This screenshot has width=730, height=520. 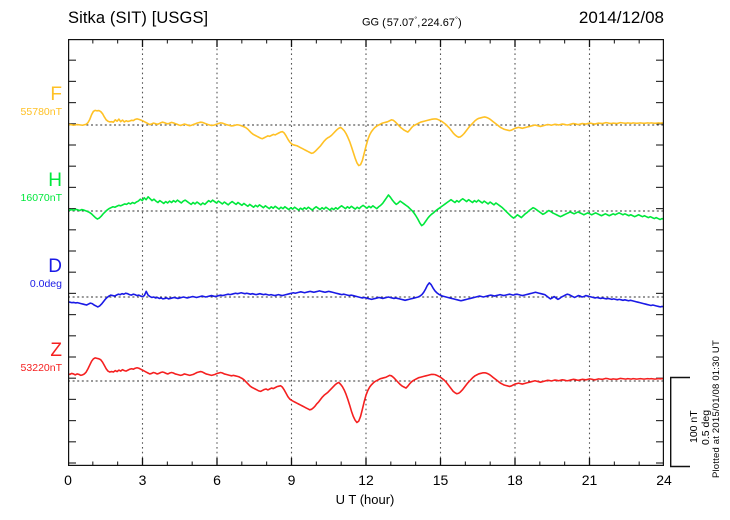 What do you see at coordinates (56, 94) in the screenshot?
I see `component-letter-F: F` at bounding box center [56, 94].